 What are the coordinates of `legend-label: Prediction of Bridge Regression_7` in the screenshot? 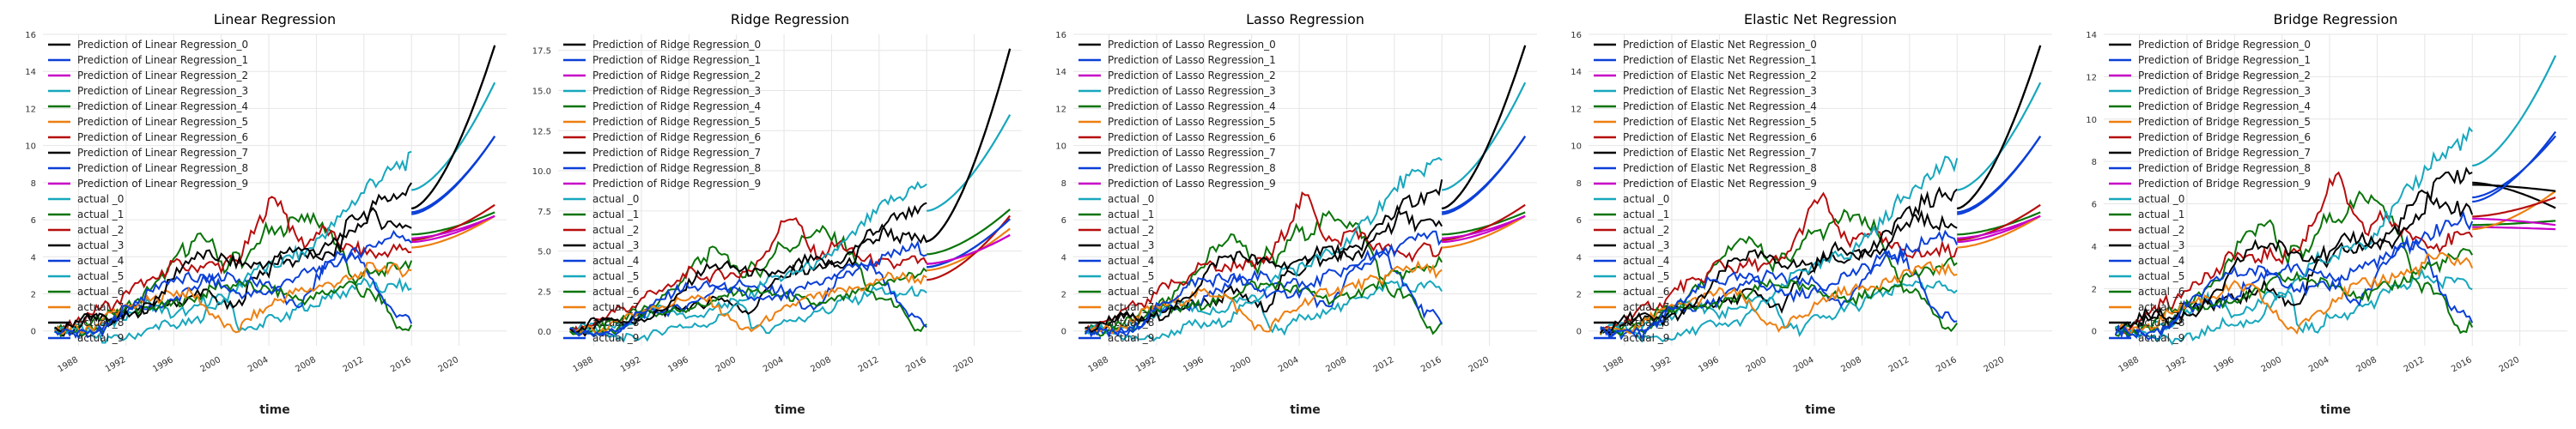 It's located at (2224, 153).